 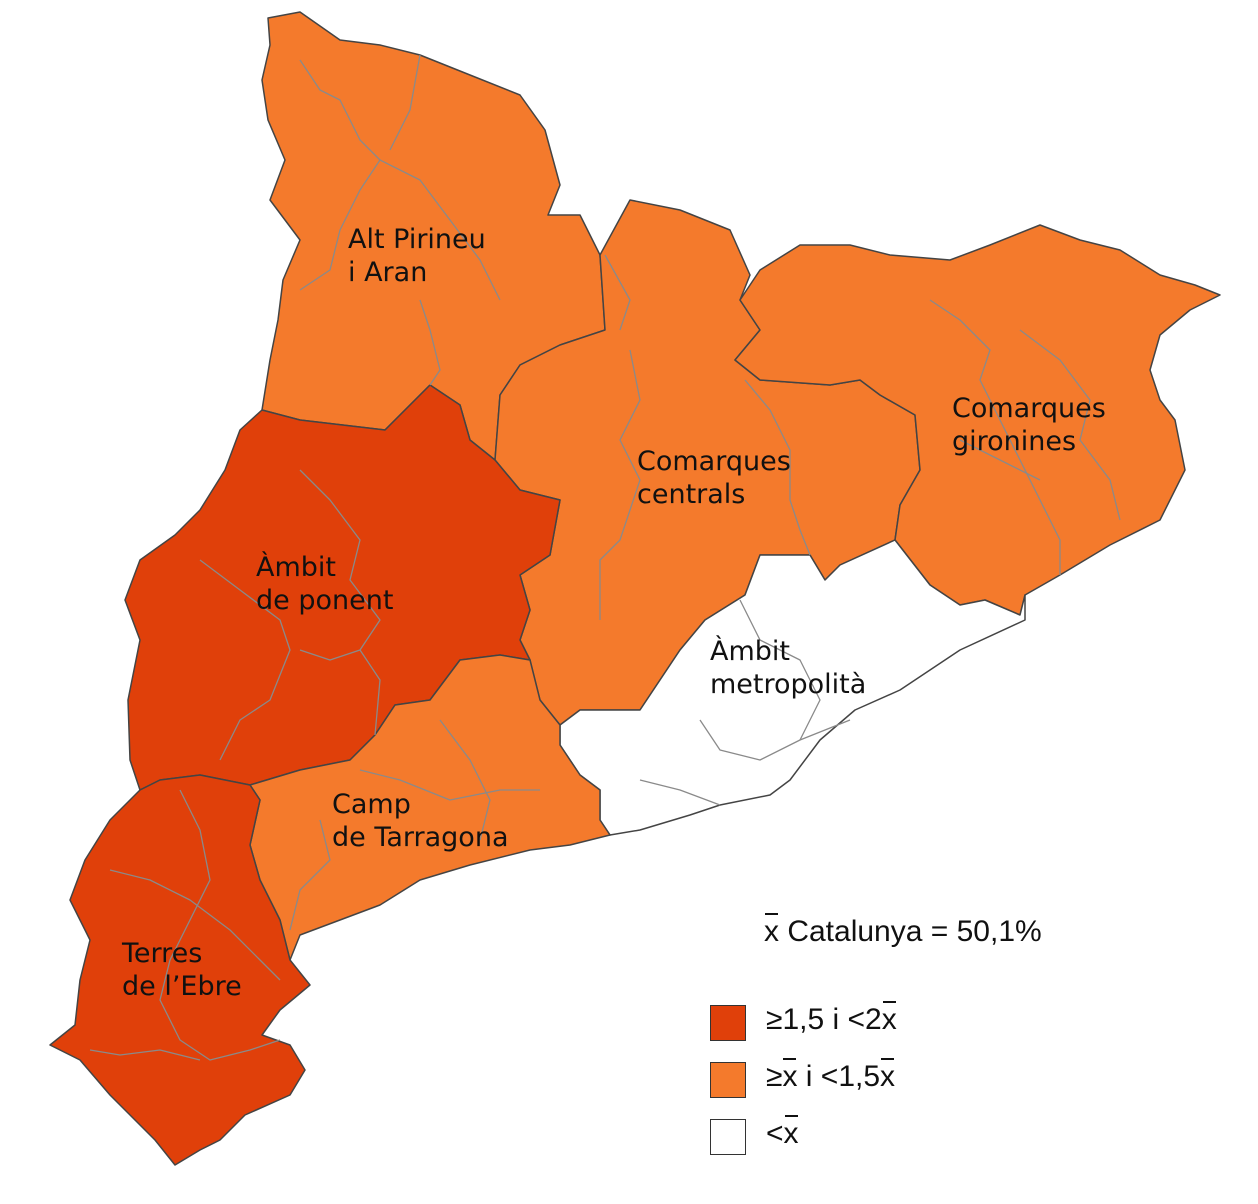 What do you see at coordinates (324, 600) in the screenshot?
I see `label-ambit-ponent-line2: de ponent` at bounding box center [324, 600].